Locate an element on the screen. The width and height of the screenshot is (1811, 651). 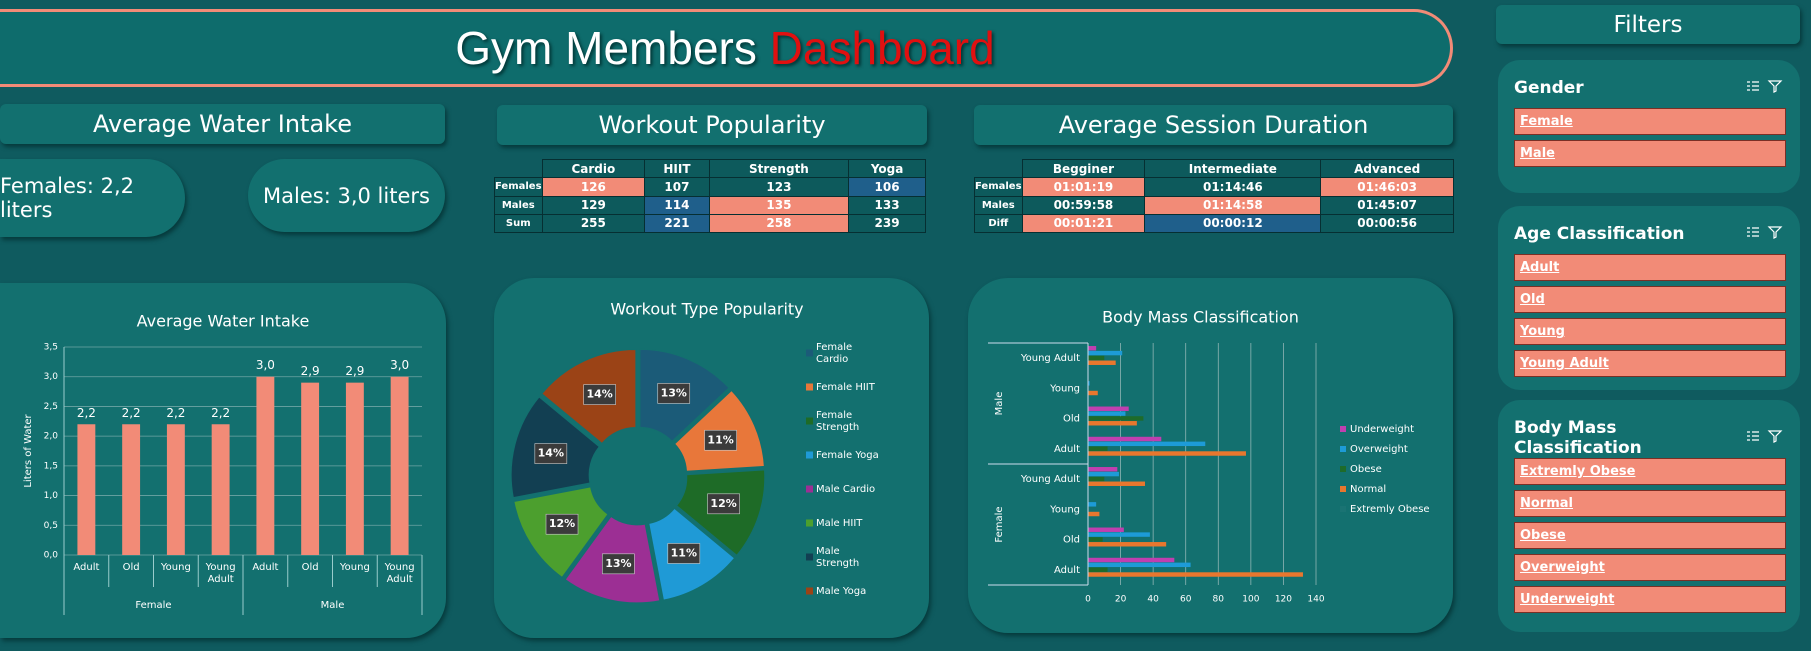
x-tick-label-box: Old is located at coordinates (131, 567).